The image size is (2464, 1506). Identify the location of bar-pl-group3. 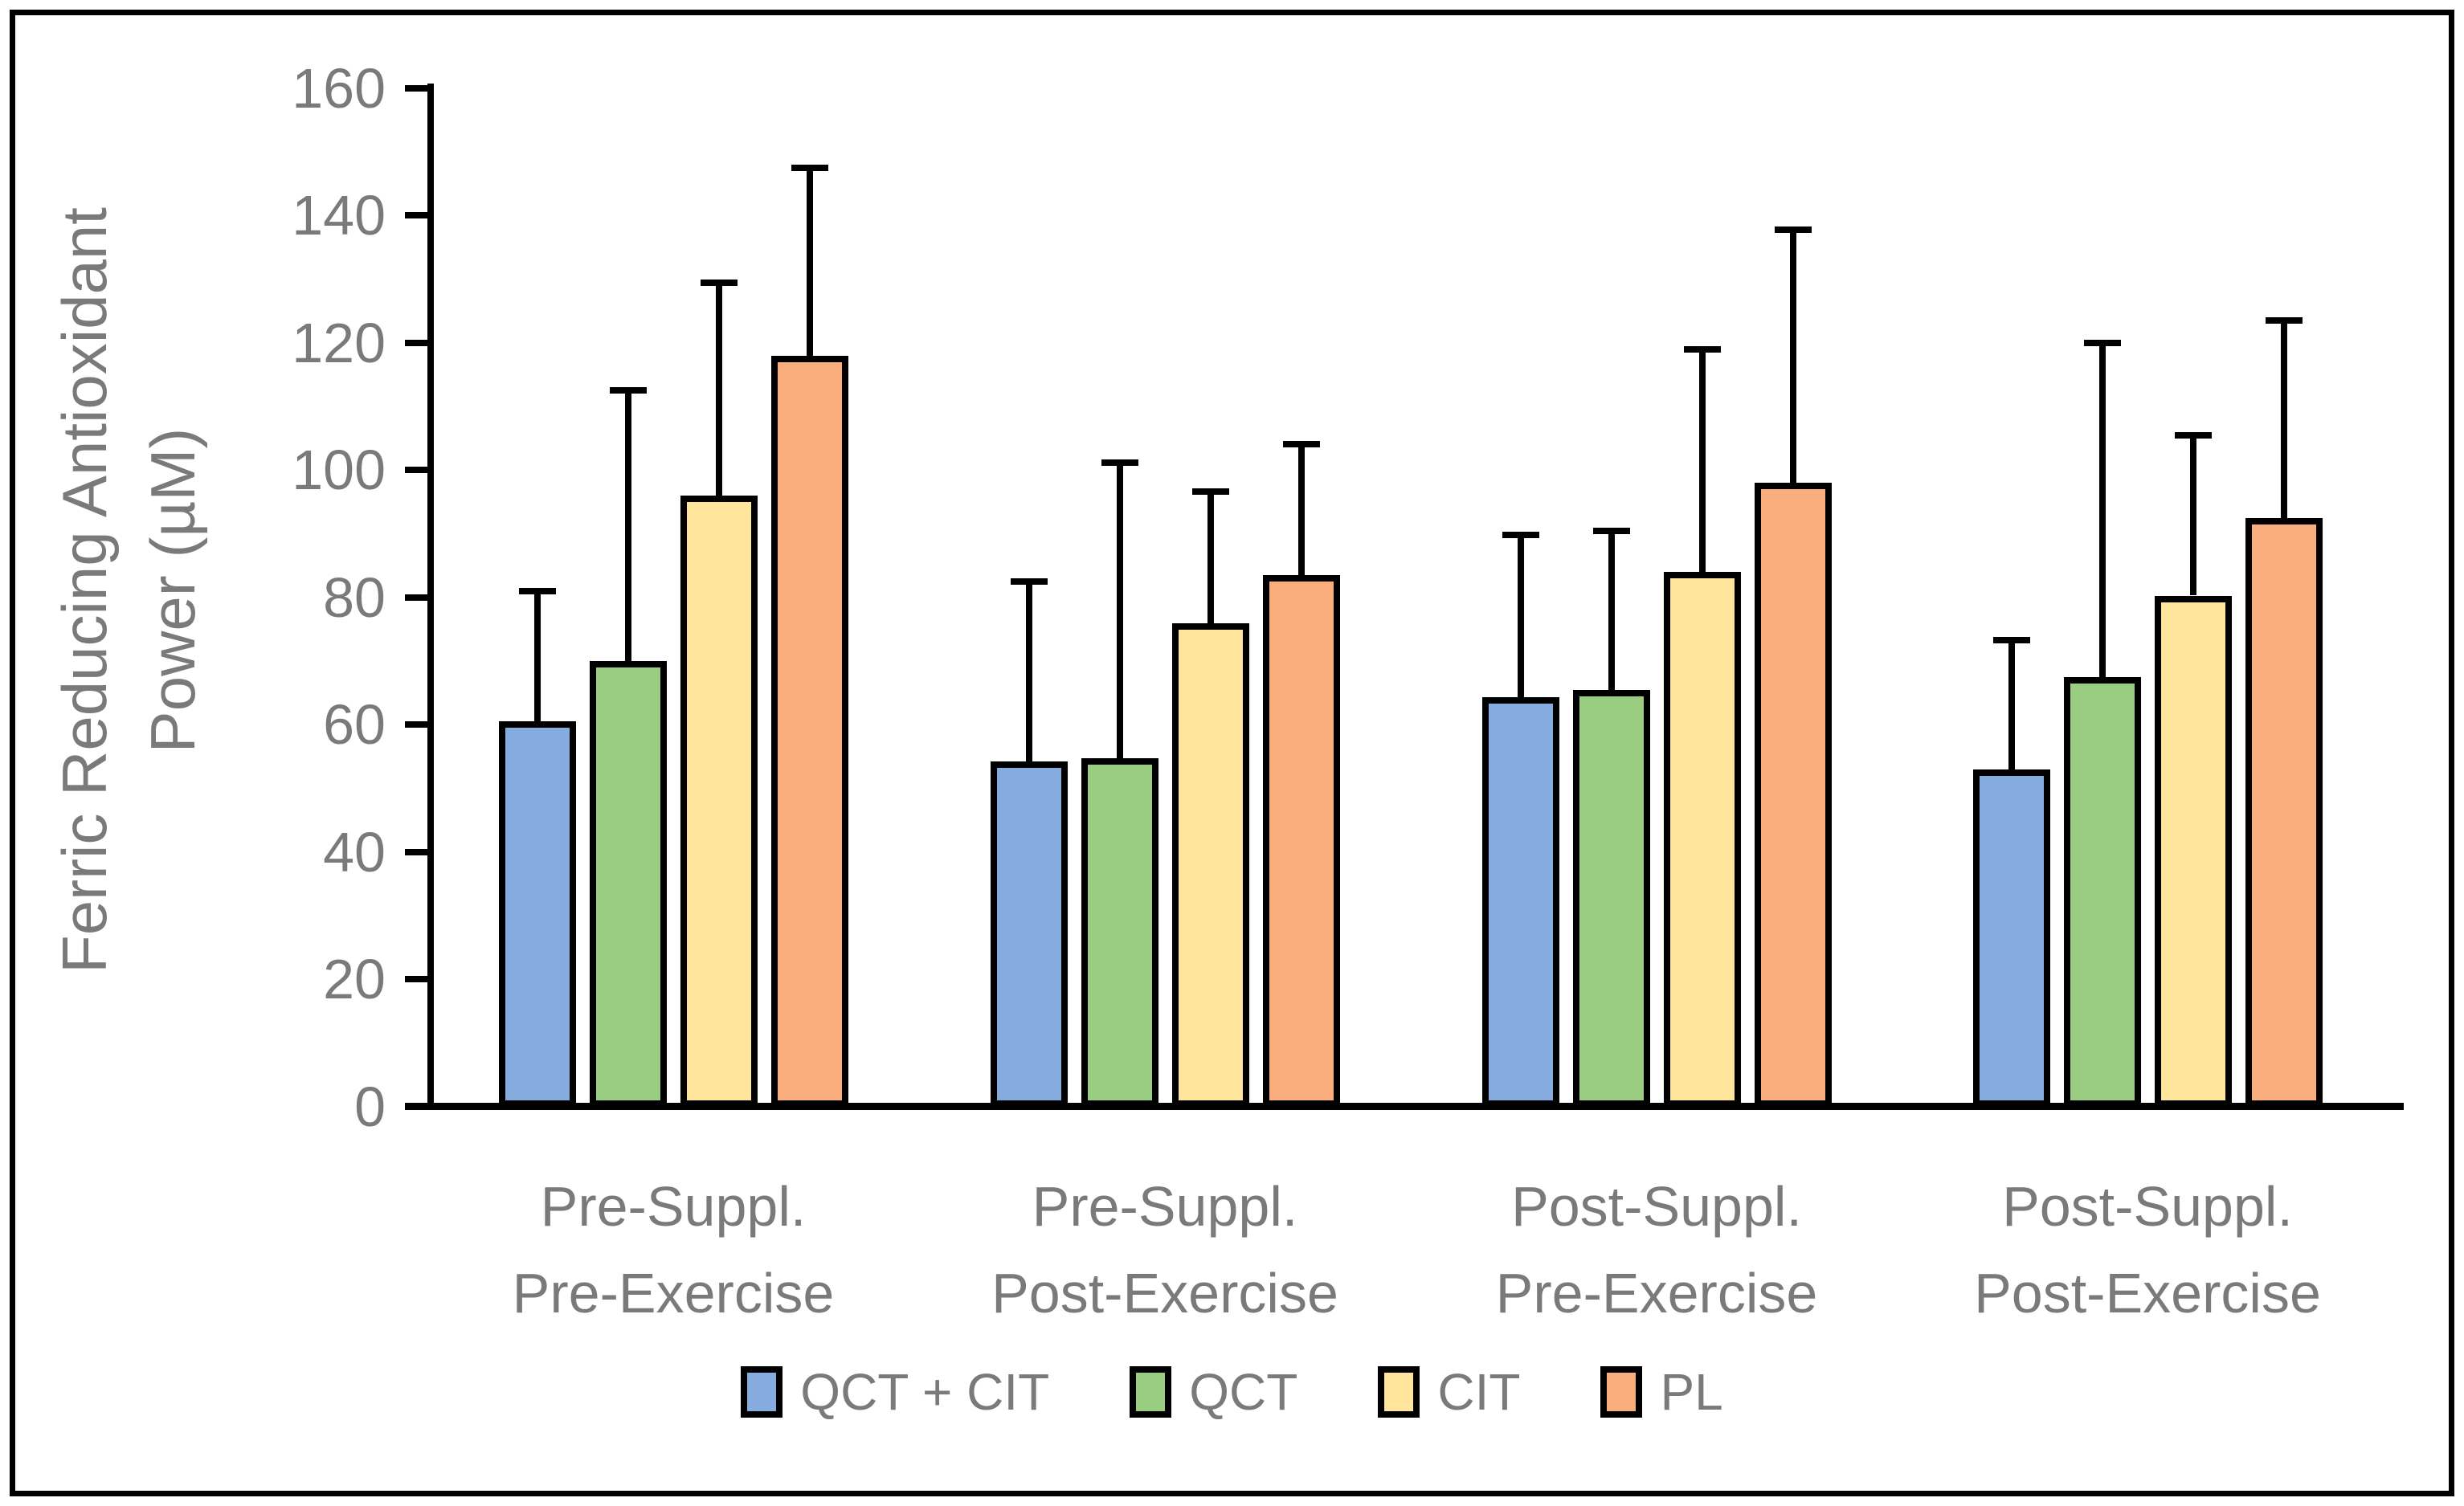
(1793, 795).